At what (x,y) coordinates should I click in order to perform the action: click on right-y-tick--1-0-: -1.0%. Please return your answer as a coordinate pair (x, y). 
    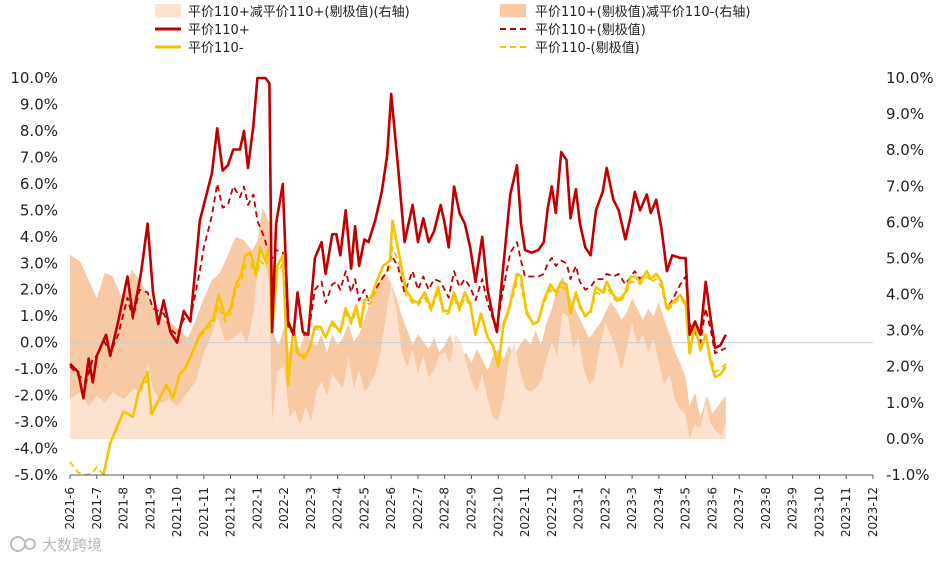
    Looking at the image, I should click on (908, 475).